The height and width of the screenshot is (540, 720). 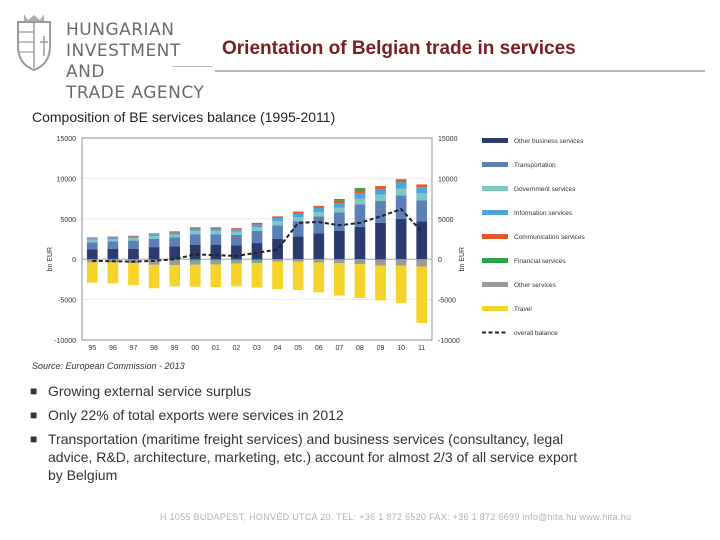 I want to click on y-tick-label-right: 5000, so click(x=446, y=220).